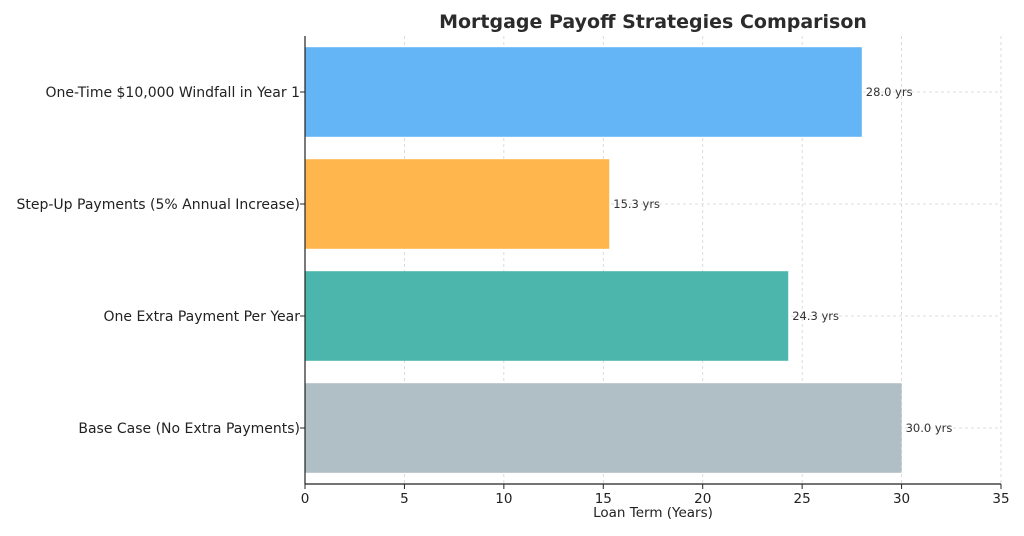 This screenshot has width=1024, height=536. I want to click on bar-data-label: 30.0 yrs, so click(929, 428).